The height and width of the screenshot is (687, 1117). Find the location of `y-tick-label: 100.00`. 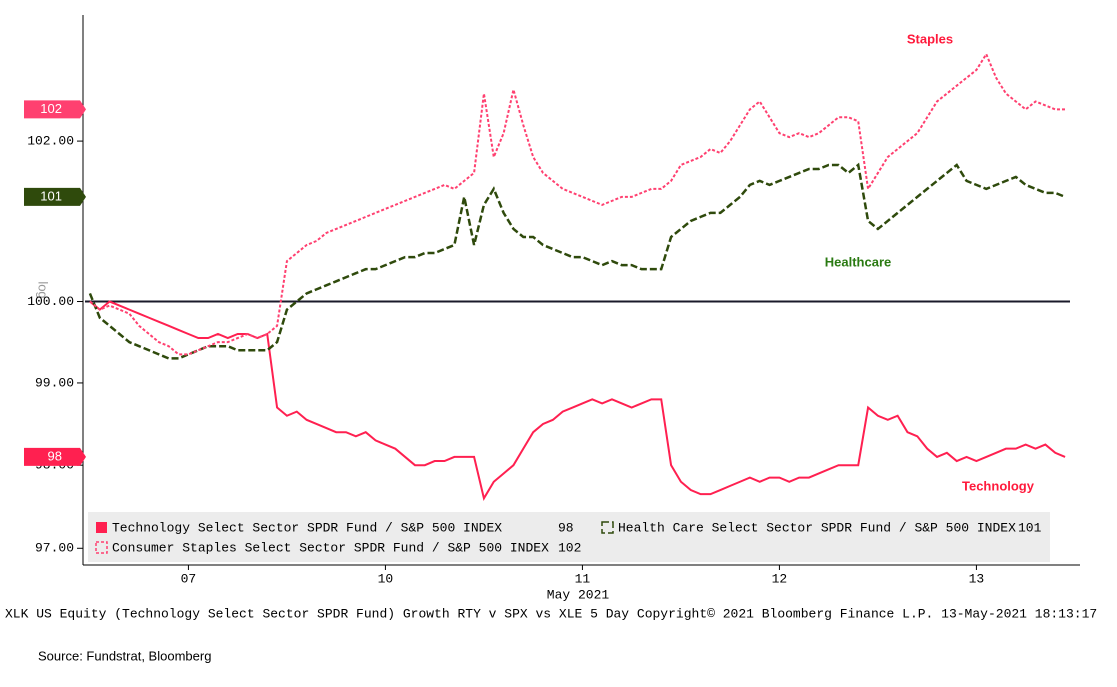

y-tick-label: 100.00 is located at coordinates (50, 301).